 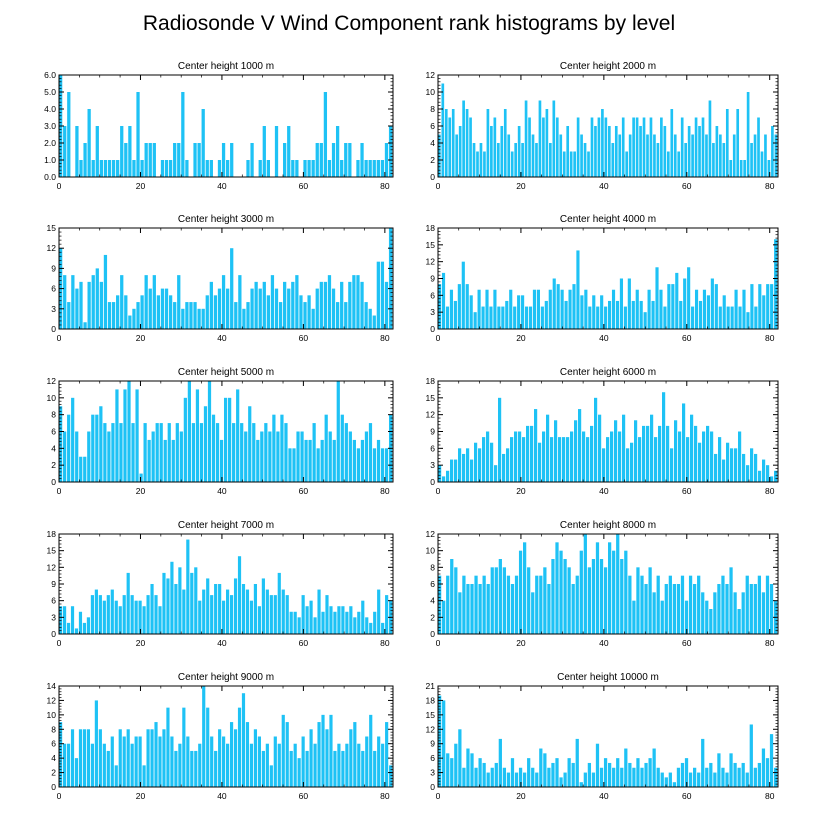 I want to click on x-tick-label: 20, so click(x=141, y=491).